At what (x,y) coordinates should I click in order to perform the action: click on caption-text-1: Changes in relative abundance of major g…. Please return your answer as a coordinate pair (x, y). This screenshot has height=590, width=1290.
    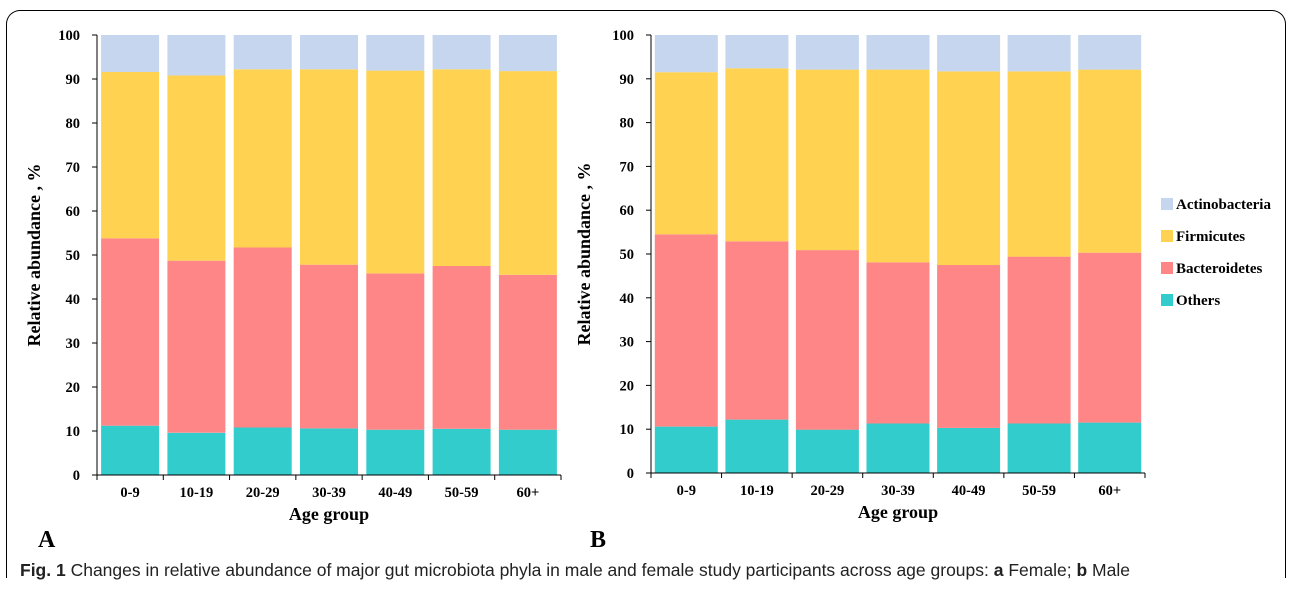
    Looking at the image, I should click on (532, 570).